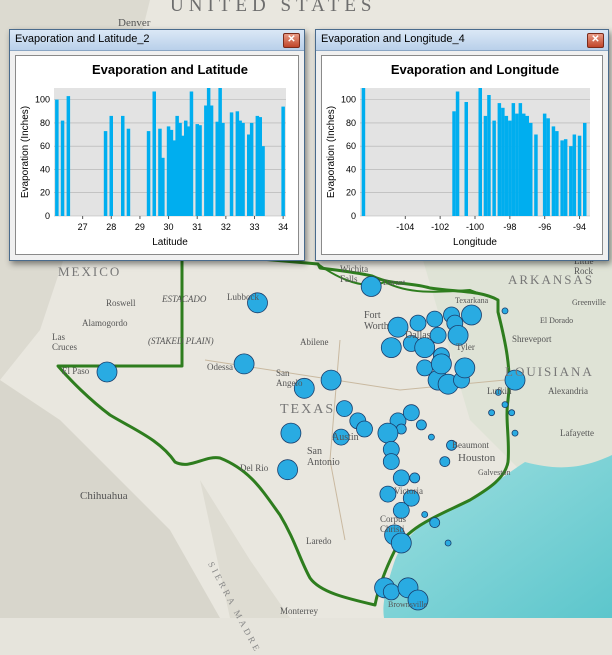 This screenshot has width=612, height=655. I want to click on window-titlebar: Evaporation and Longitude_4 ✕, so click(462, 40).